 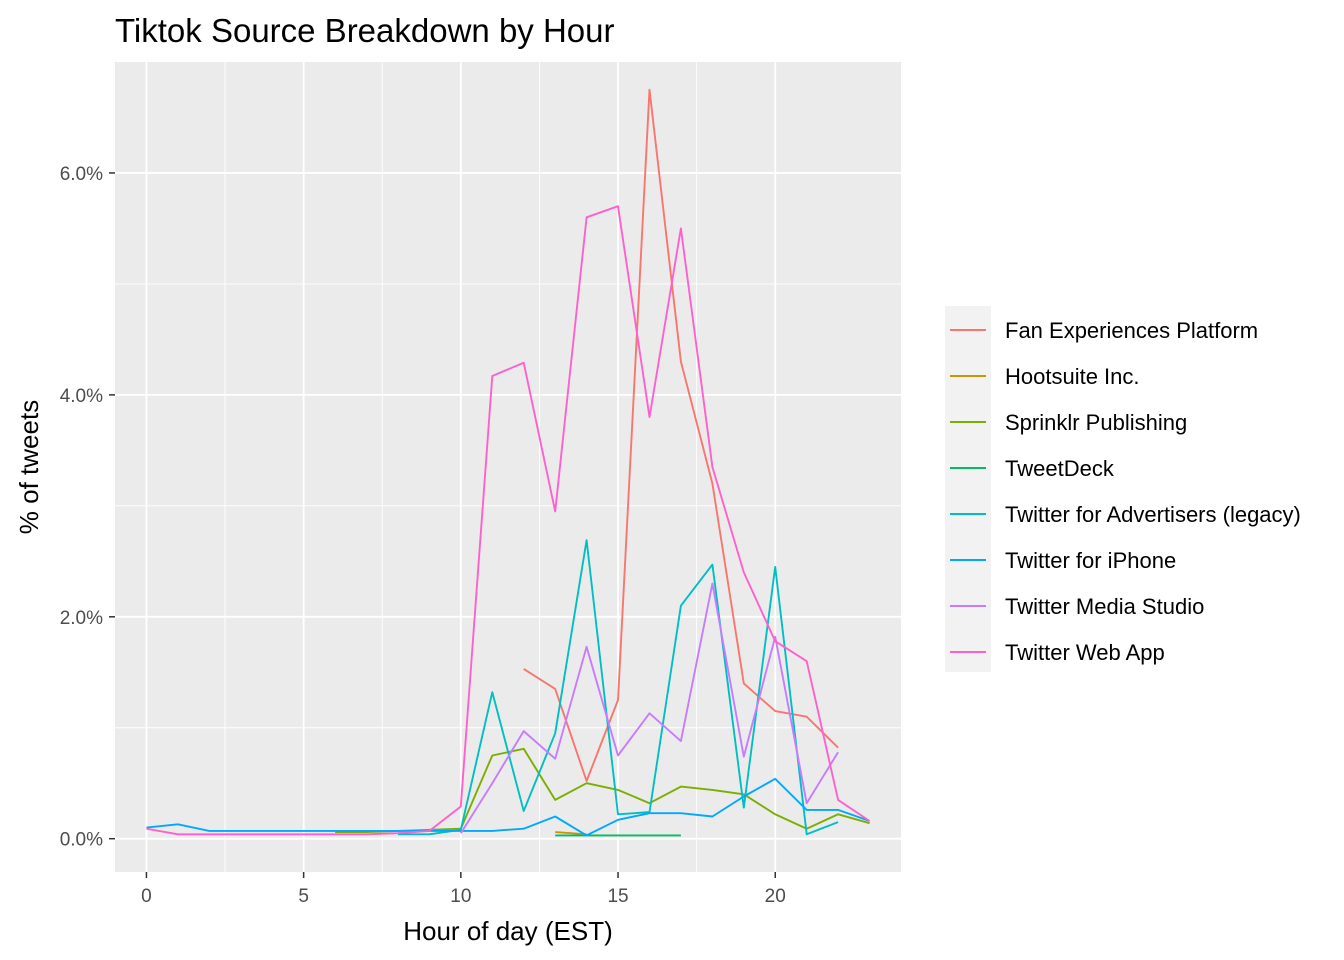 What do you see at coordinates (81, 840) in the screenshot?
I see `y-tick-label: 0.0%` at bounding box center [81, 840].